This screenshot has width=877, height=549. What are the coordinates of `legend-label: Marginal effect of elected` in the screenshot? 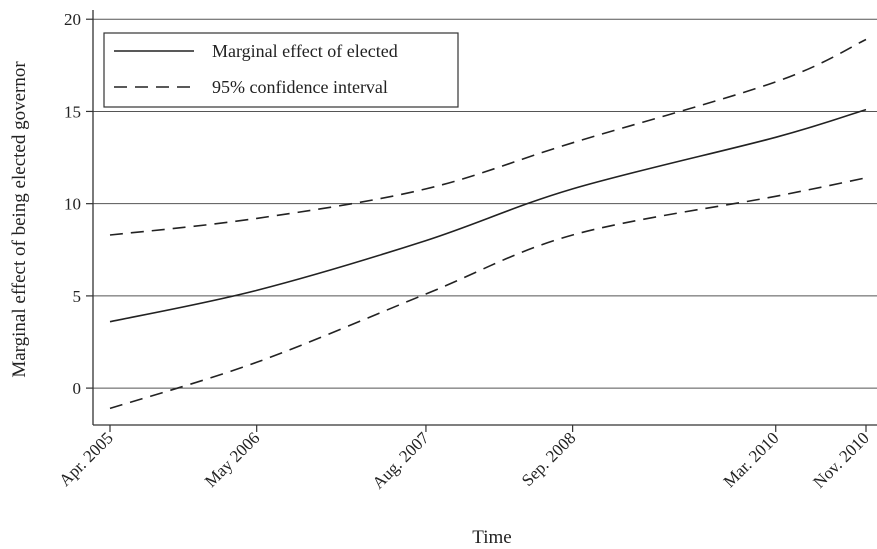 It's located at (305, 51).